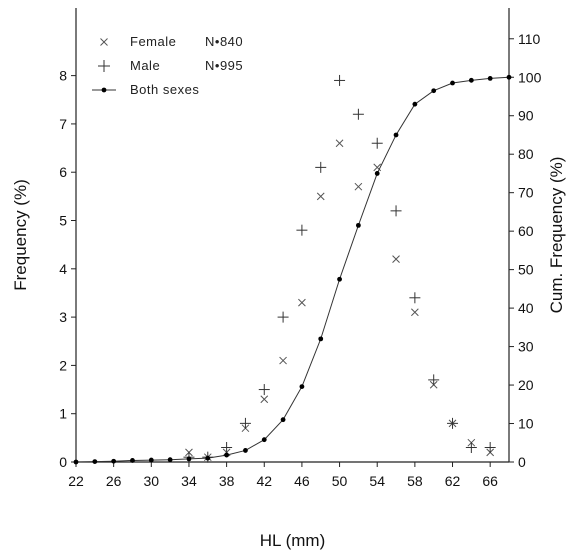  Describe the element at coordinates (526, 154) in the screenshot. I see `y2-tick-label: 80` at that location.